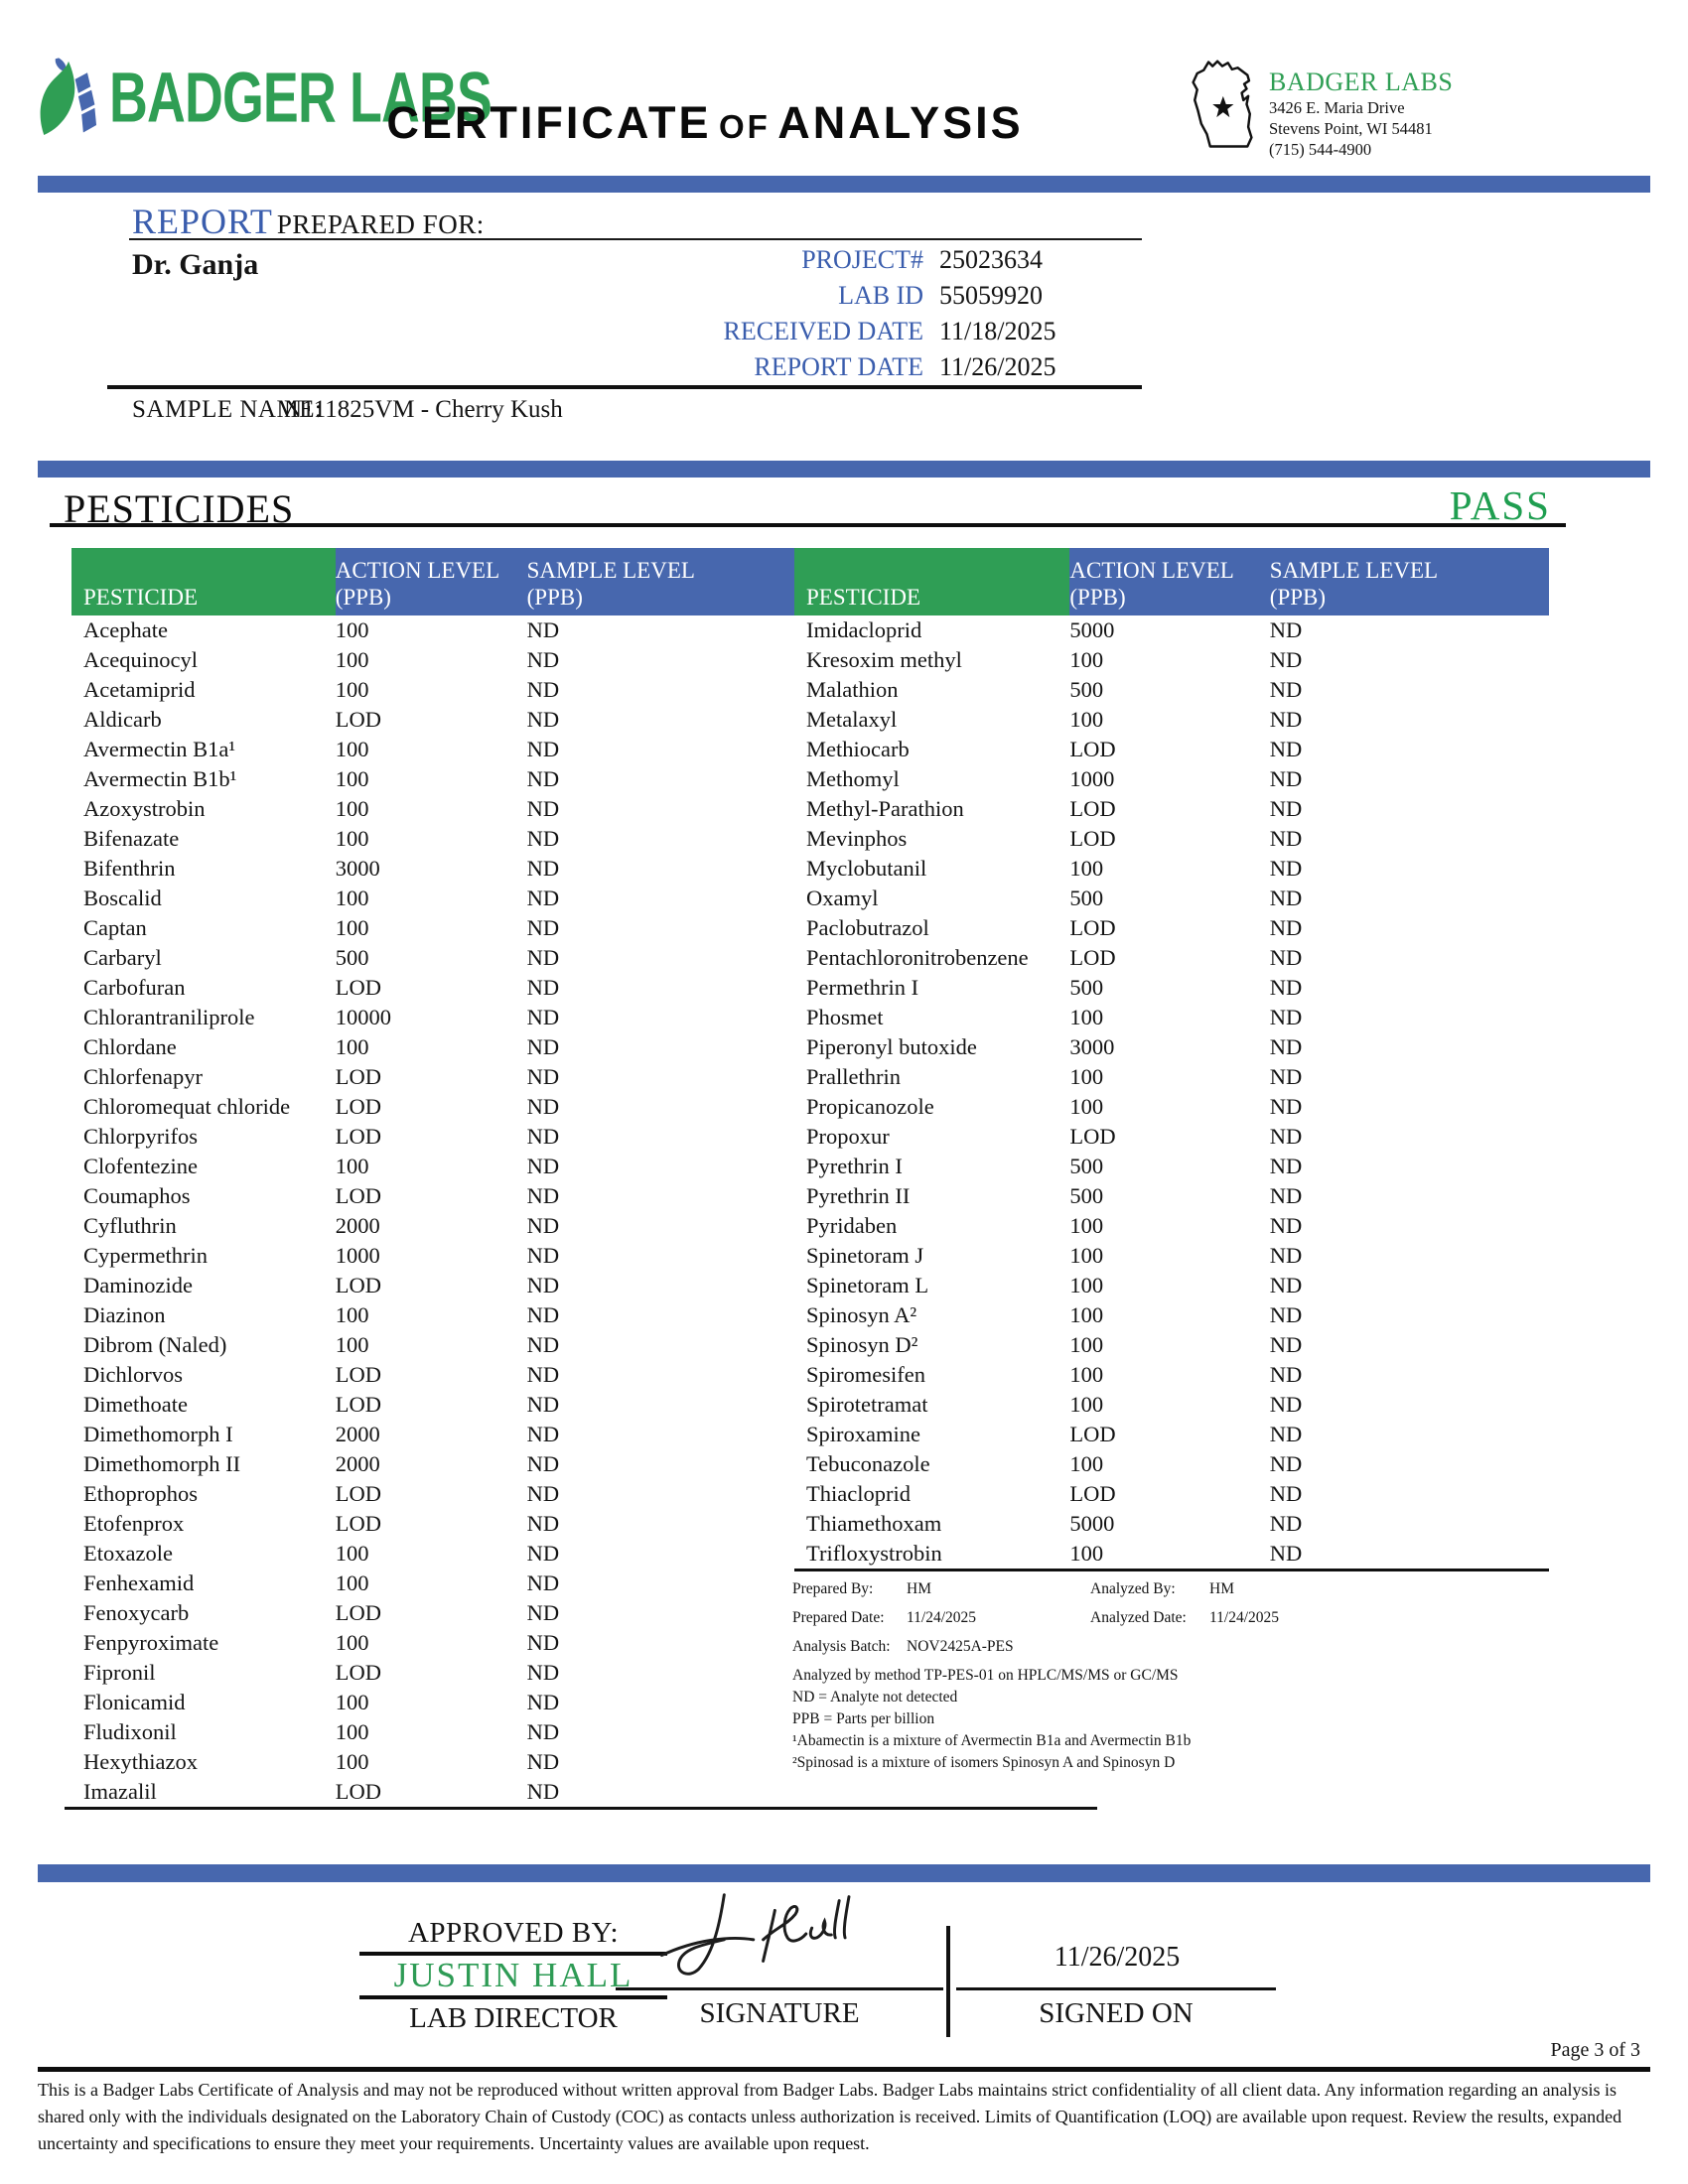 This screenshot has height=2184, width=1688. I want to click on signed-on-line, so click(1116, 1988).